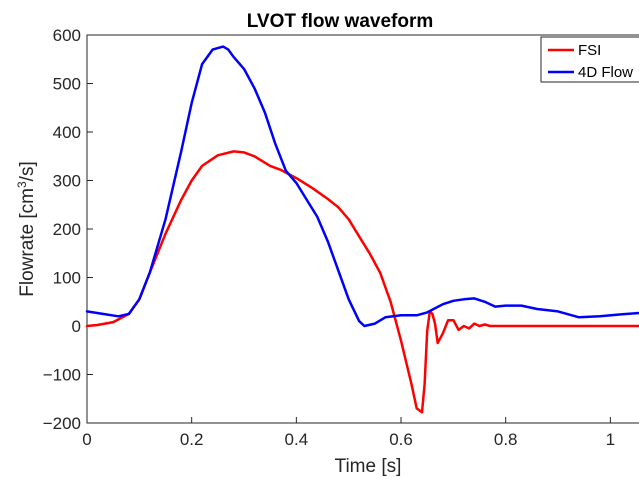 The width and height of the screenshot is (639, 481). What do you see at coordinates (67, 132) in the screenshot?
I see `y-tick-label: 400` at bounding box center [67, 132].